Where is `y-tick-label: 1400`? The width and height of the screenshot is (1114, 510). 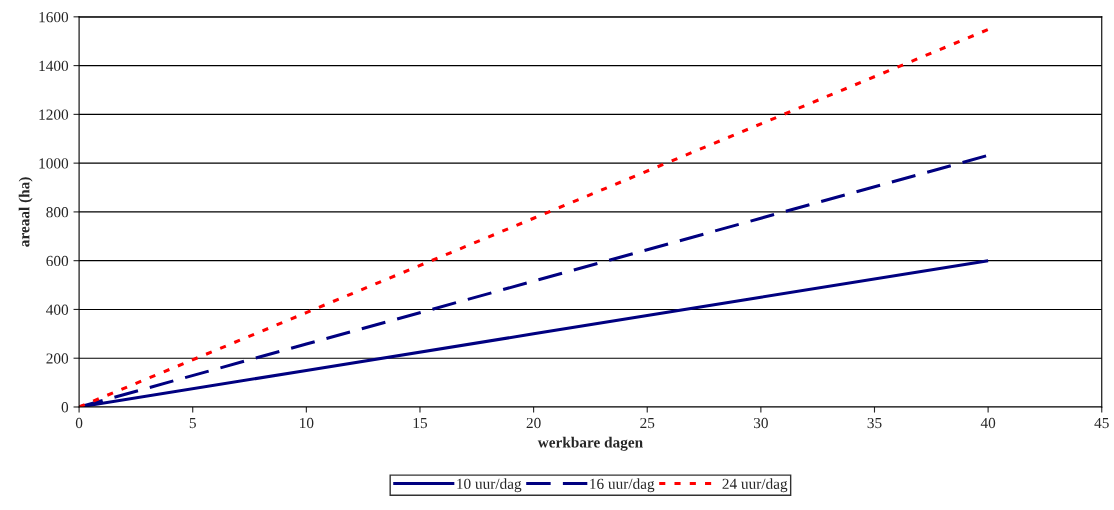
y-tick-label: 1400 is located at coordinates (54, 66).